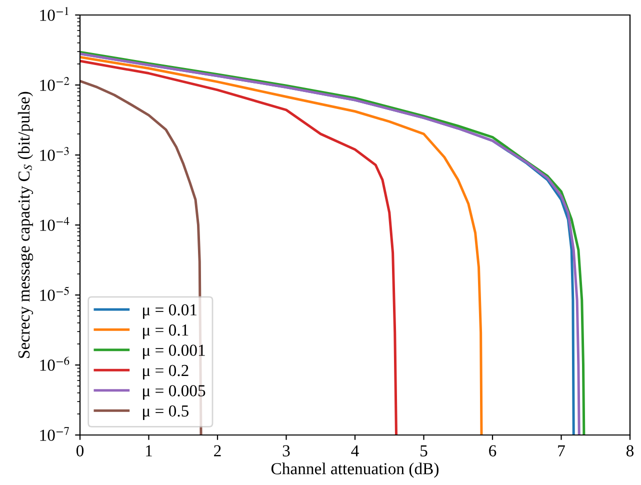  I want to click on legend-label: μ = 0.01, so click(169, 311).